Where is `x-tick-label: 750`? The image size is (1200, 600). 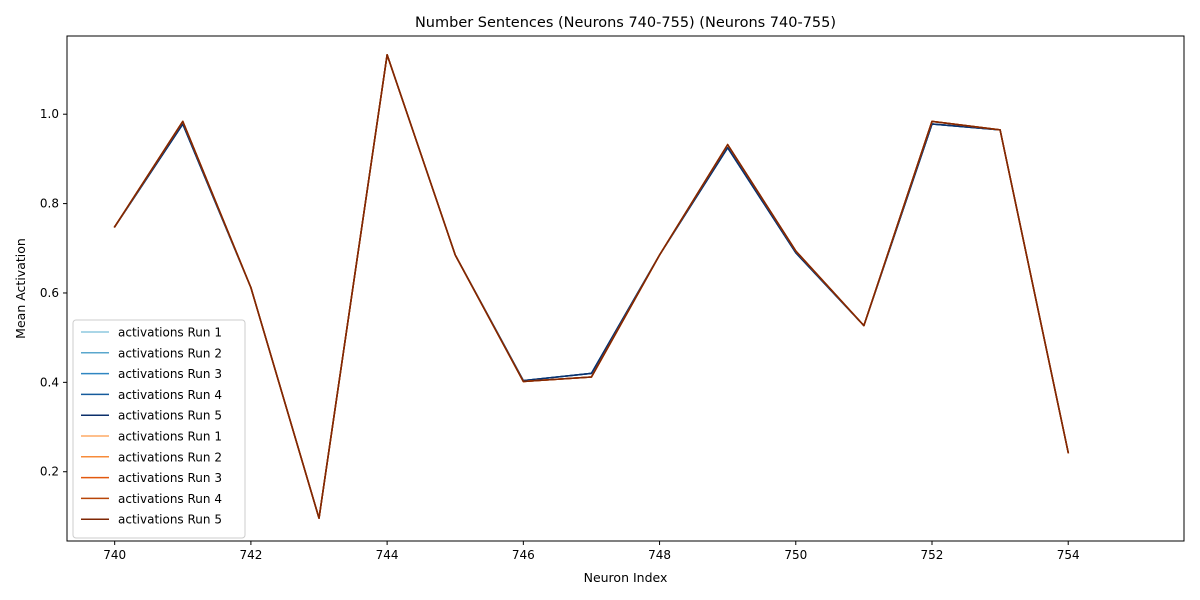
x-tick-label: 750 is located at coordinates (795, 555).